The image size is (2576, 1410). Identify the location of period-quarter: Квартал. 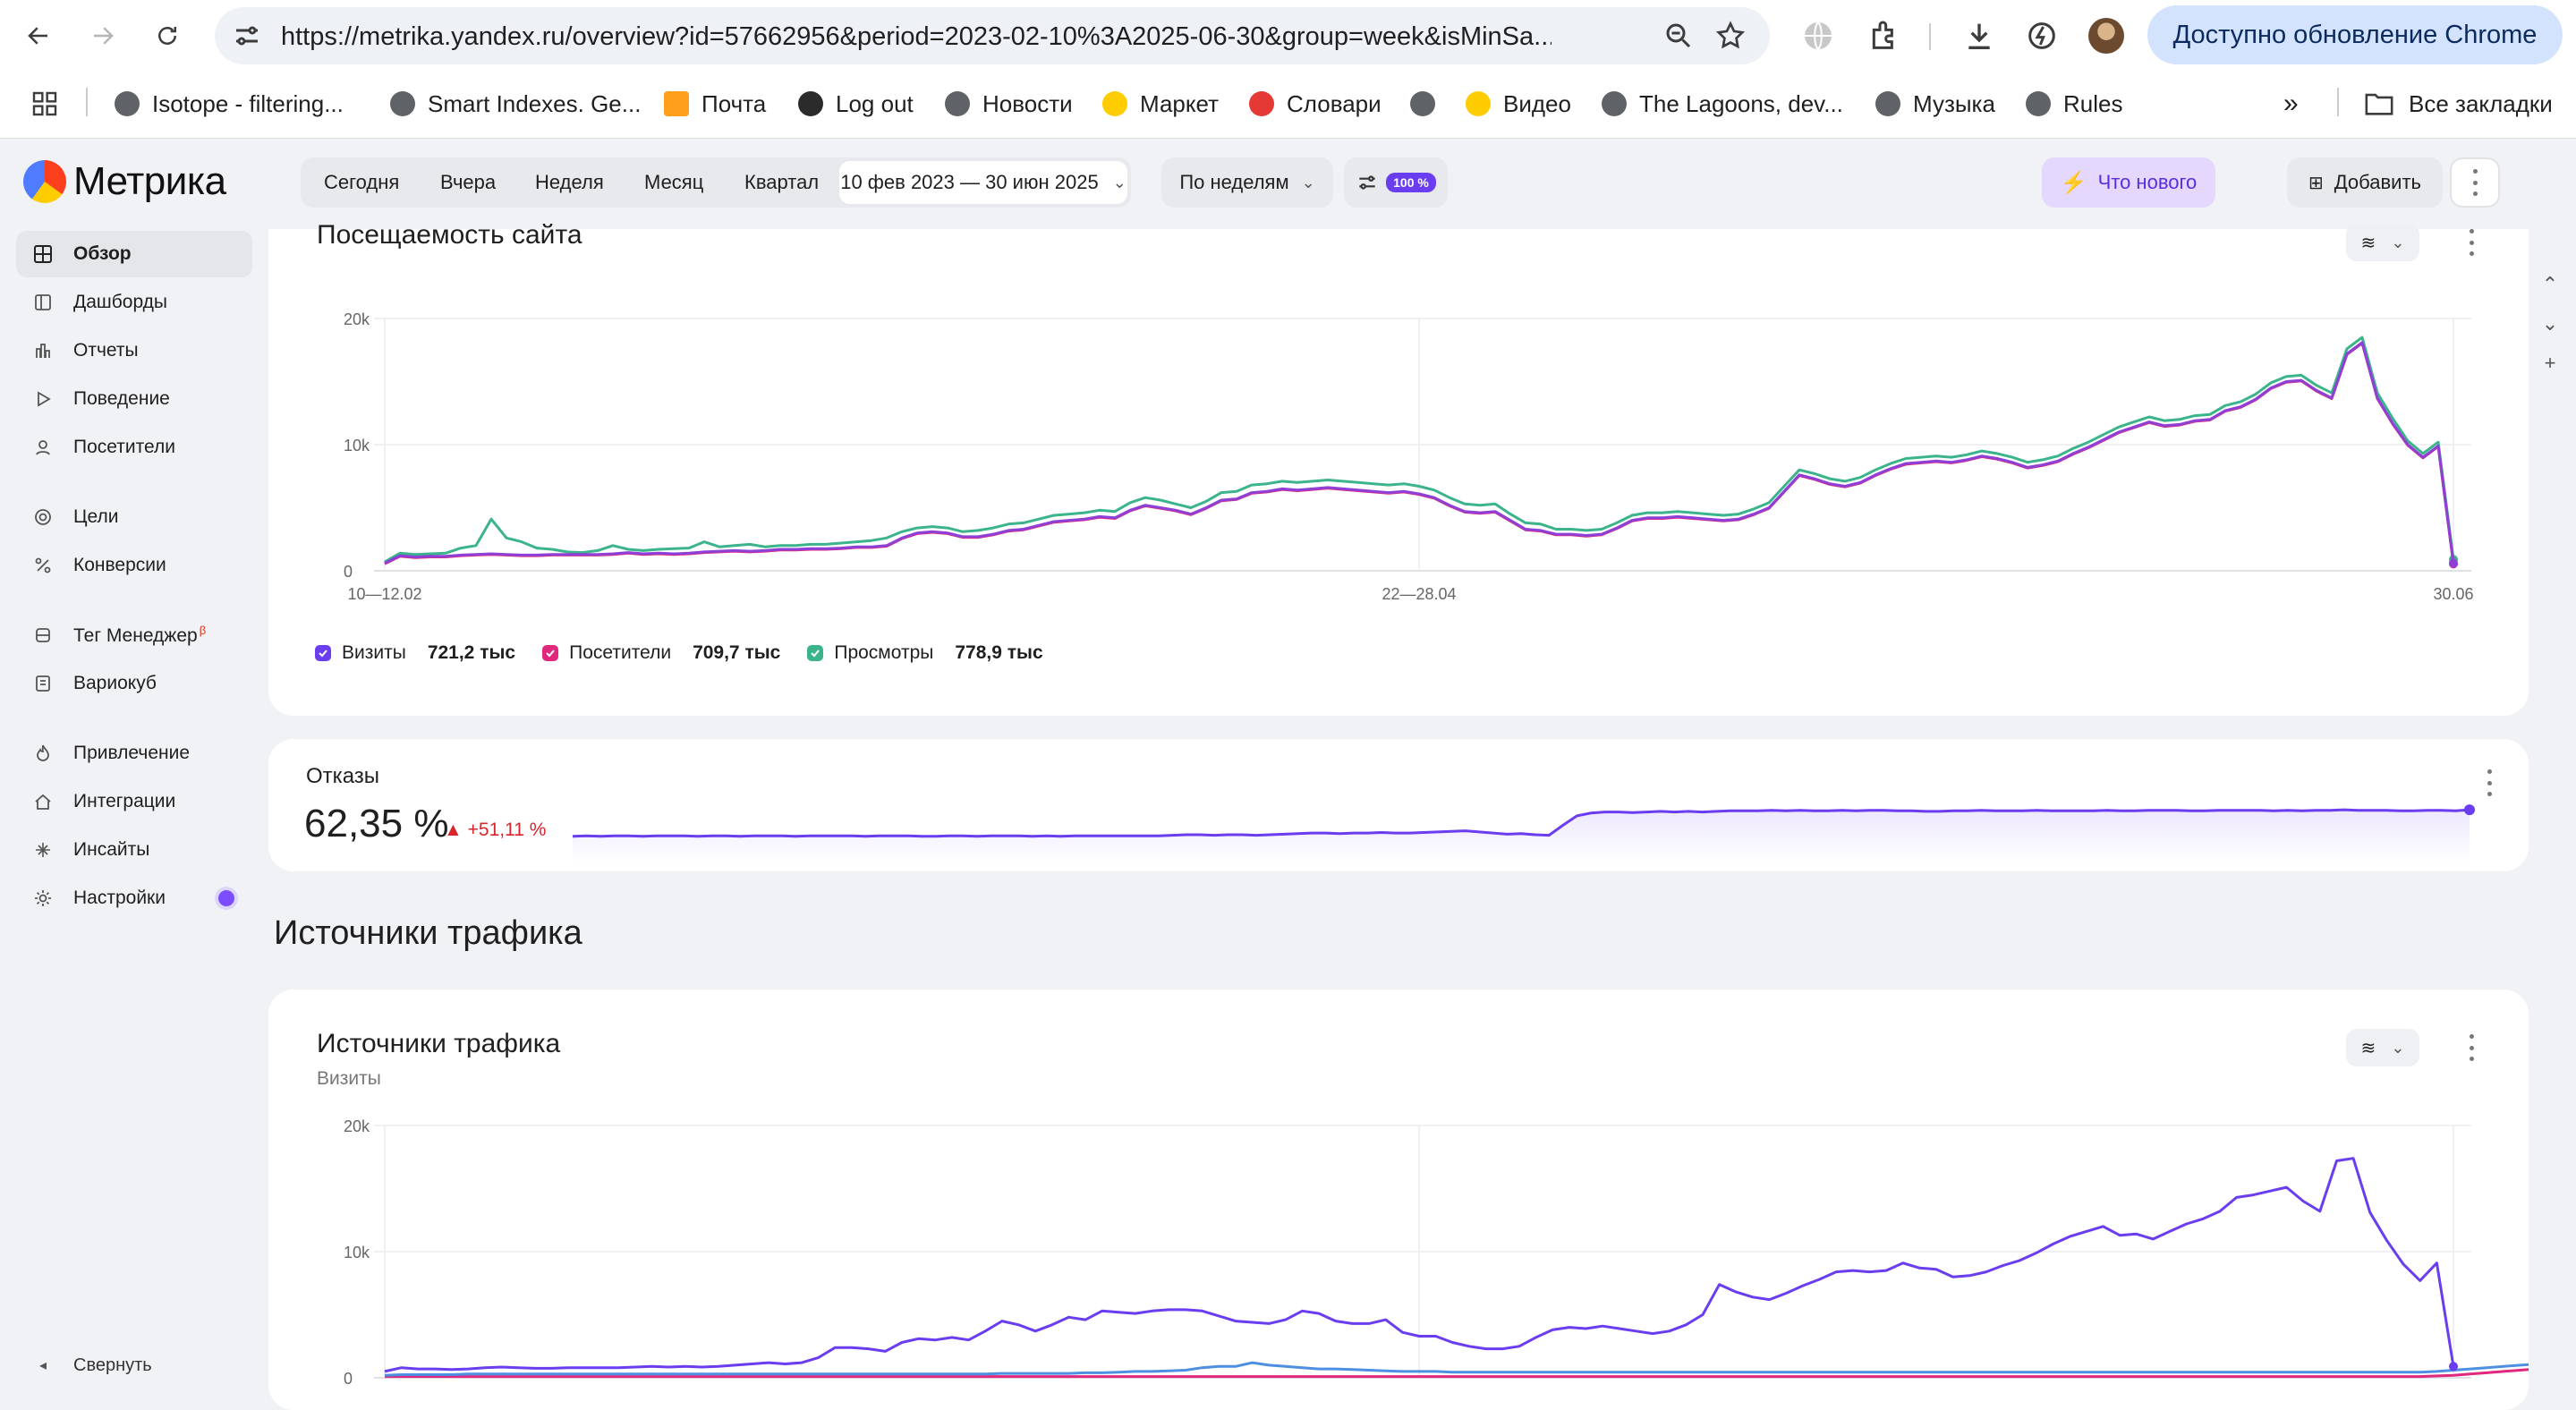
(781, 182).